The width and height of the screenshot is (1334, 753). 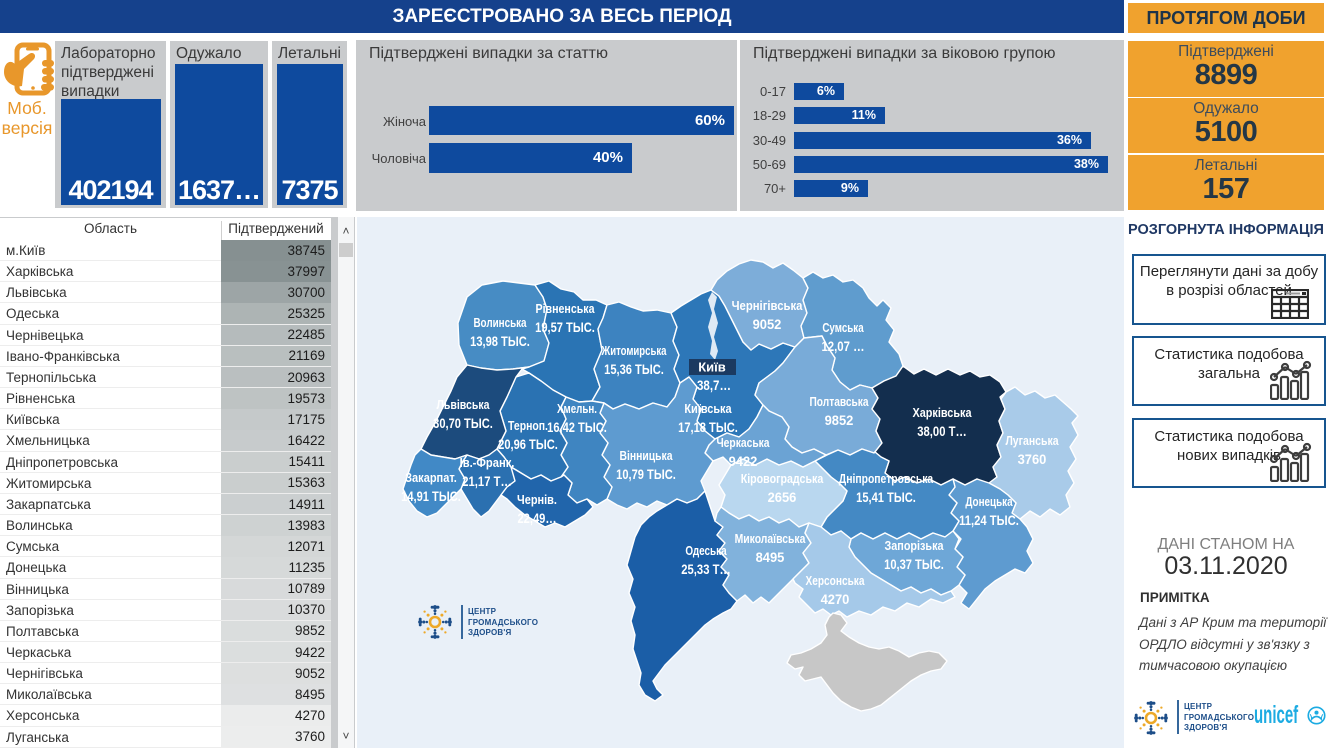 What do you see at coordinates (577, 408) in the screenshot?
I see `svg-text: Хмельн.` at bounding box center [577, 408].